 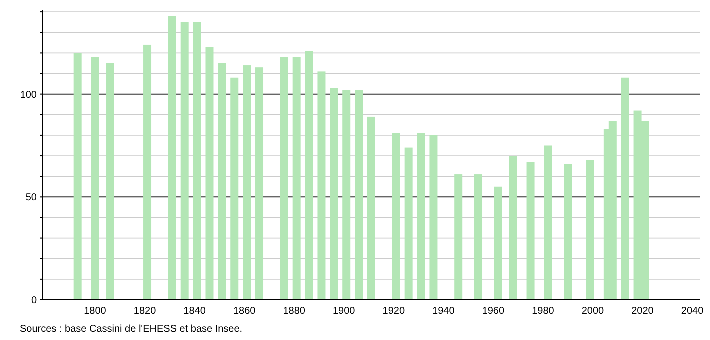 What do you see at coordinates (244, 311) in the screenshot?
I see `x-tick-label: 1860` at bounding box center [244, 311].